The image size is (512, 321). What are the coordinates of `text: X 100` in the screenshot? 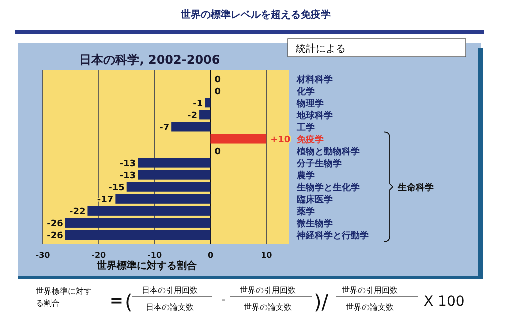 It's located at (444, 302).